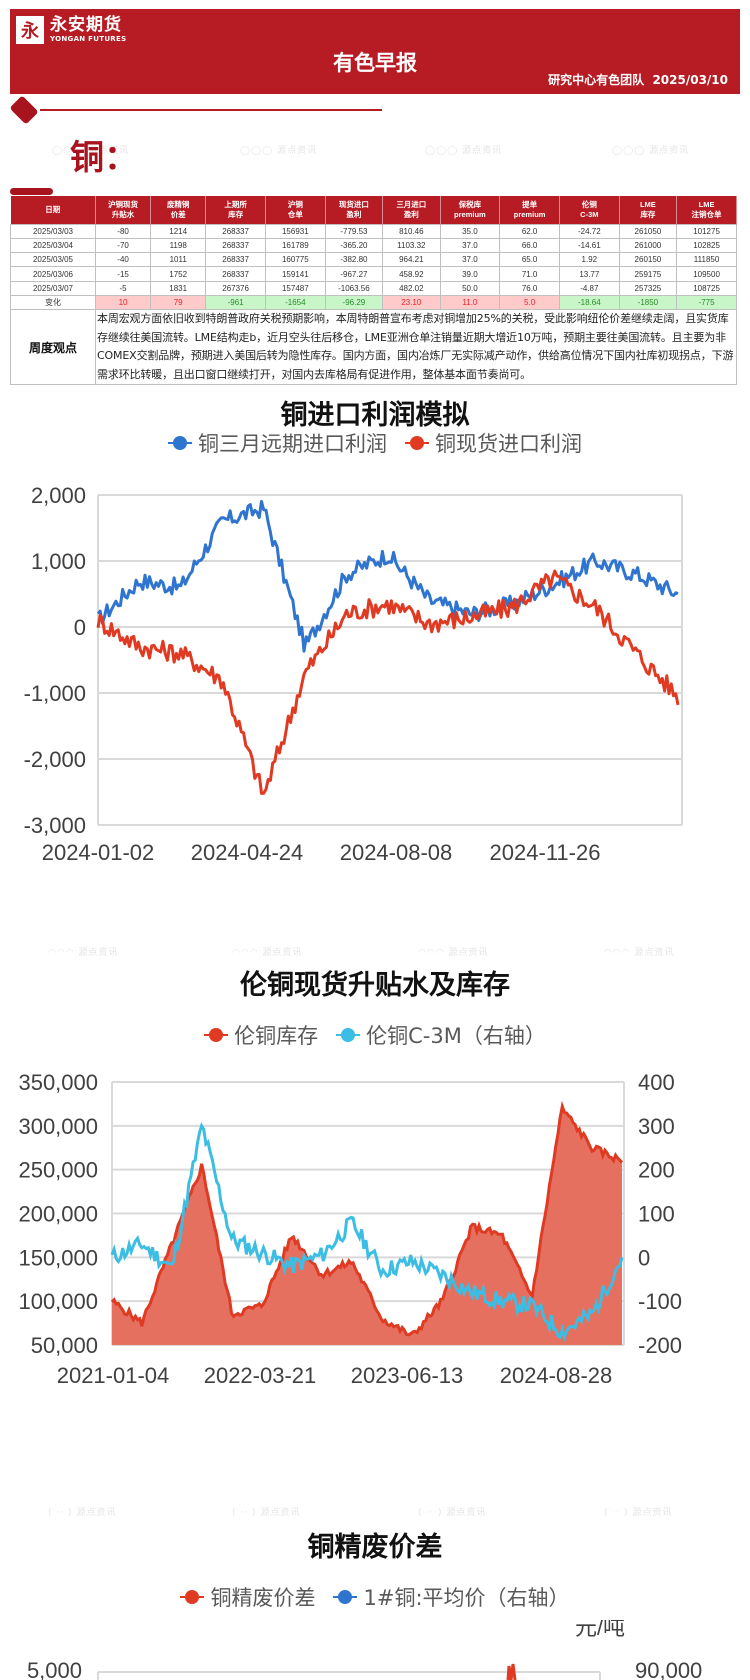 The height and width of the screenshot is (1680, 750). What do you see at coordinates (529, 231) in the screenshot?
I see `table-cell: 62.0` at bounding box center [529, 231].